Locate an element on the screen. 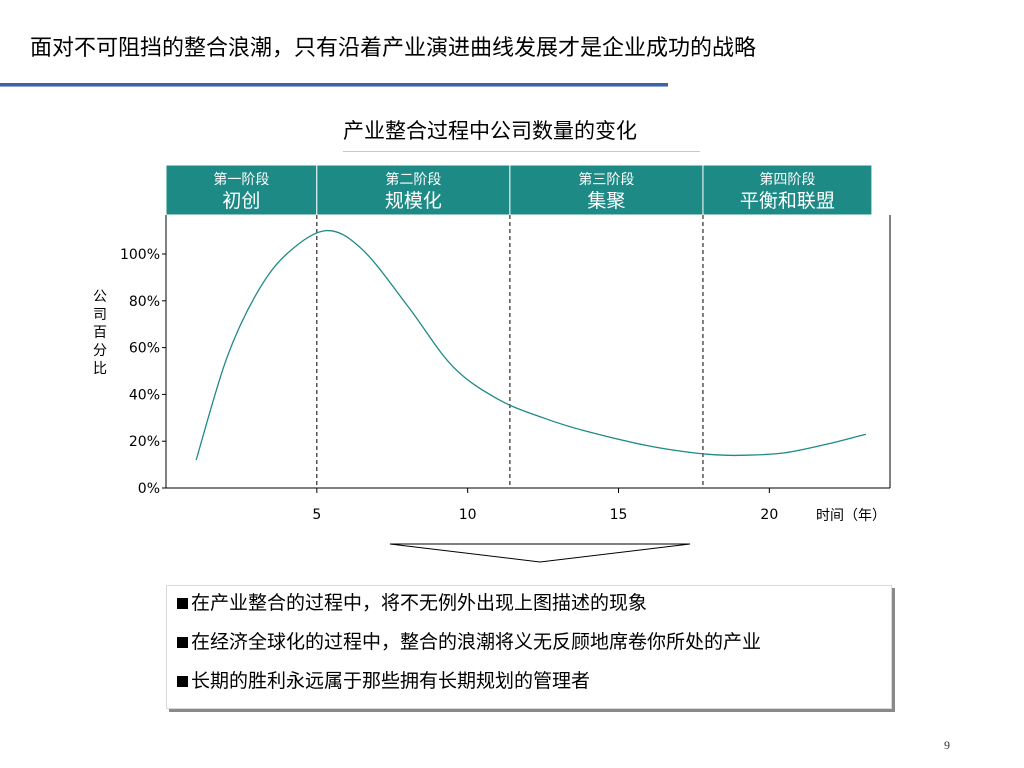  x-tick-label: 10 is located at coordinates (468, 515).